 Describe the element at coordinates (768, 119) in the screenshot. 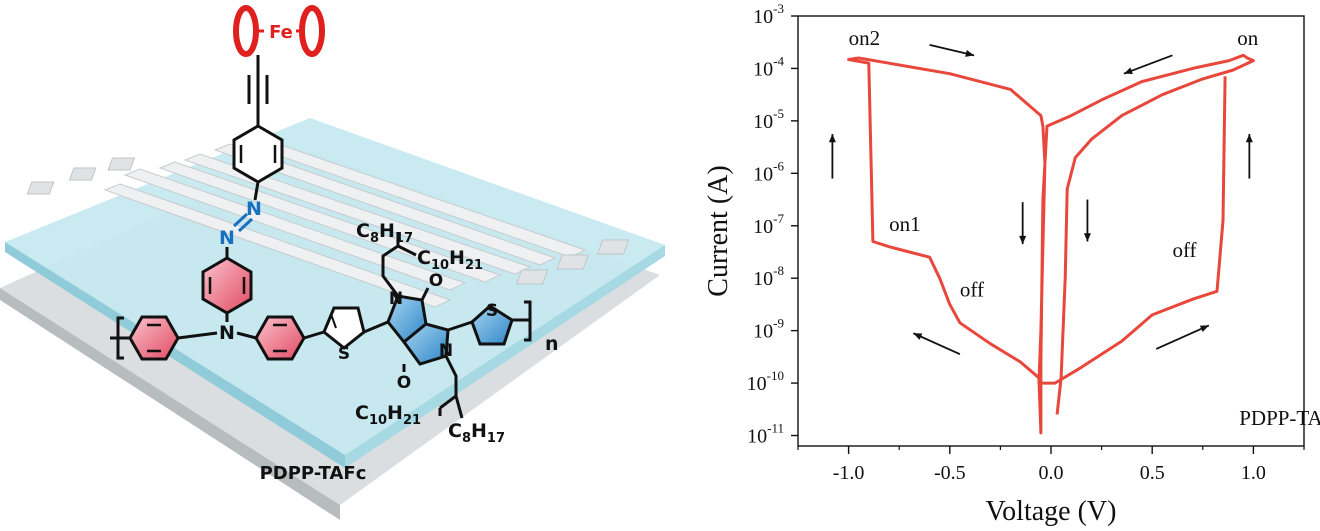

I see `y-tick-label: 10⁻⁵` at that location.